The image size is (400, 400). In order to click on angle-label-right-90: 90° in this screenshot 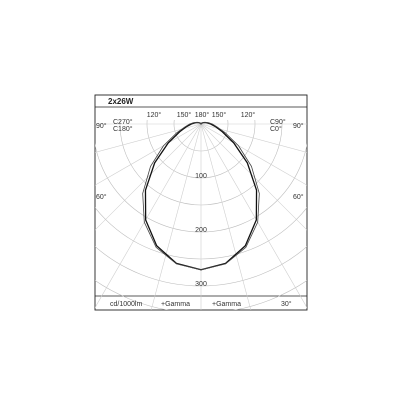, I will do `click(298, 126)`.